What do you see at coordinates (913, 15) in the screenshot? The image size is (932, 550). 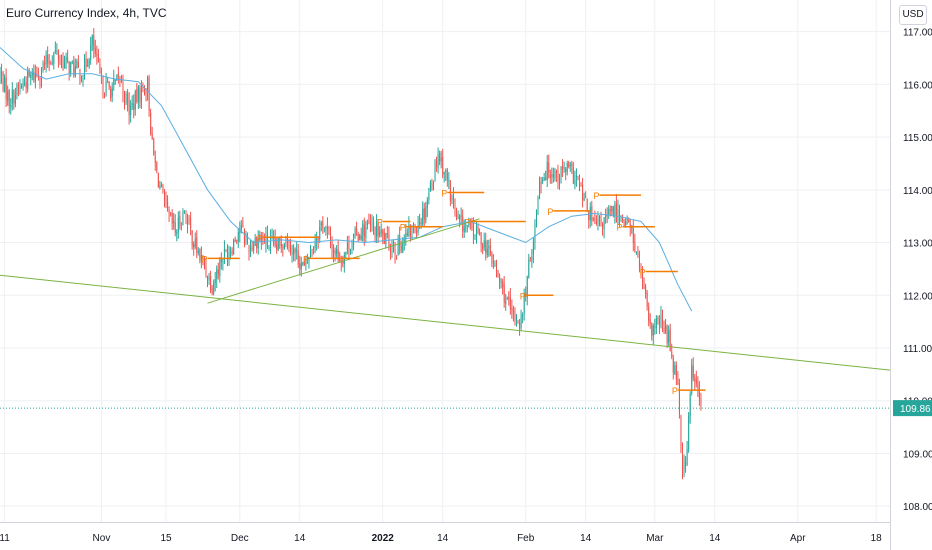 I see `currency-button: USD` at bounding box center [913, 15].